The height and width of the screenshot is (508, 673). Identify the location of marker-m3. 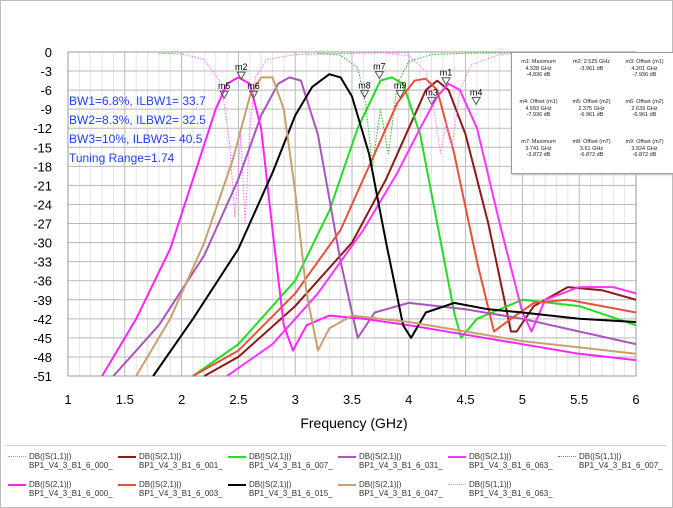
(431, 101).